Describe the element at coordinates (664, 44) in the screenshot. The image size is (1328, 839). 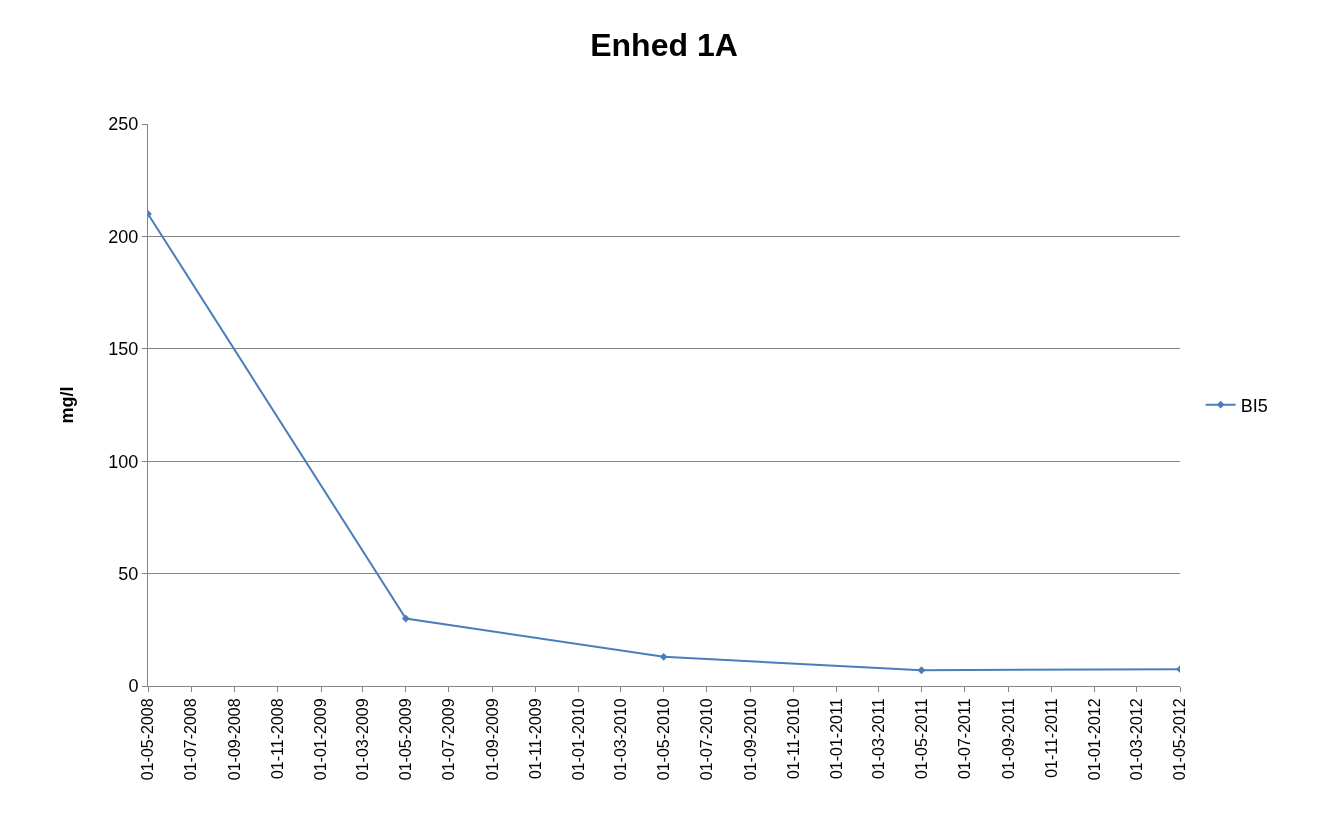
I see `chart-title: Enhed 1A` at that location.